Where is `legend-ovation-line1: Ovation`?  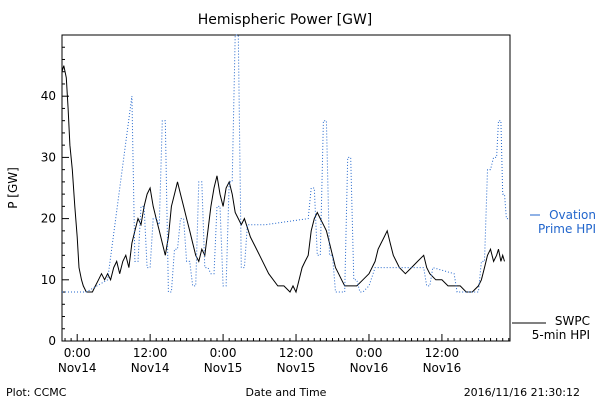 legend-ovation-line1: Ovation is located at coordinates (572, 215).